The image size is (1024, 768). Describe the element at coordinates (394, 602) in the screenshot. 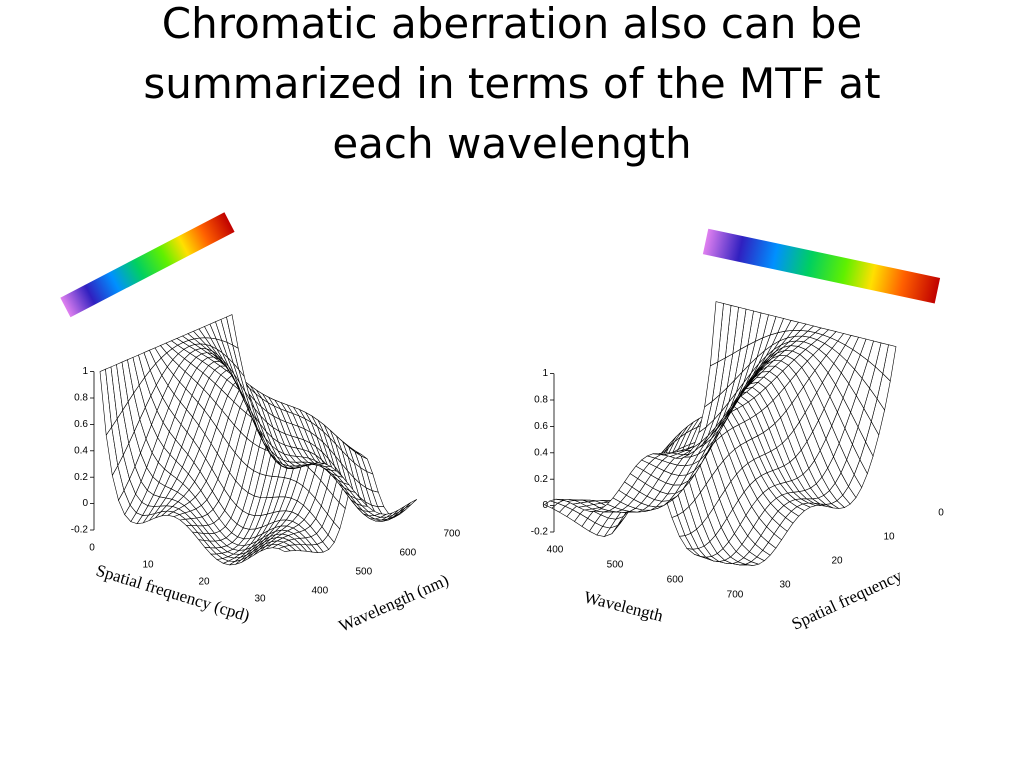

I see `axis-label: Wavelength (nm)` at that location.